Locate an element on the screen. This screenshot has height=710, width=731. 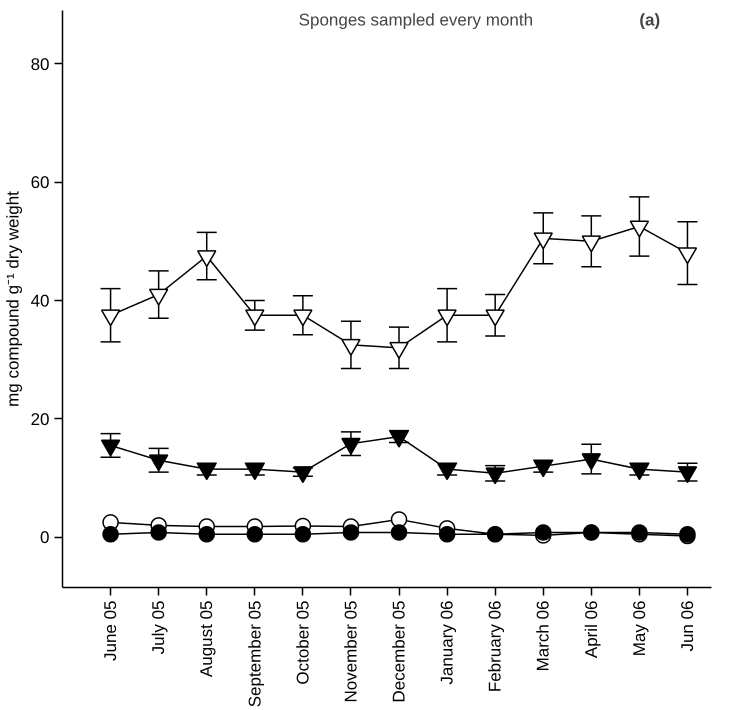
y-tick-label: 0 is located at coordinates (45, 538).